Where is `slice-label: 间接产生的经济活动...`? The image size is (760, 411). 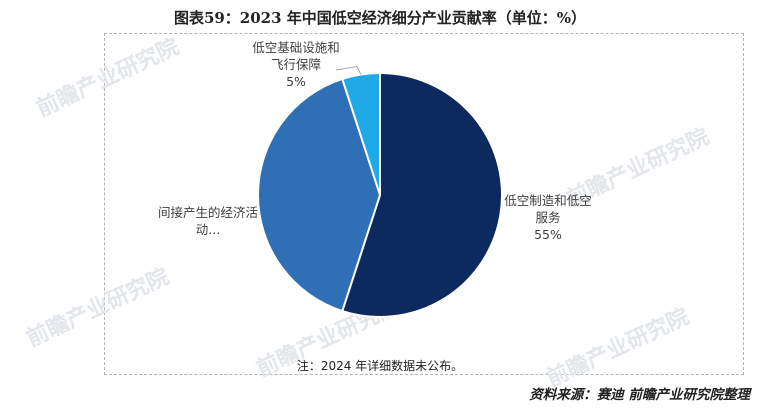
slice-label: 间接产生的经济活动... is located at coordinates (208, 221).